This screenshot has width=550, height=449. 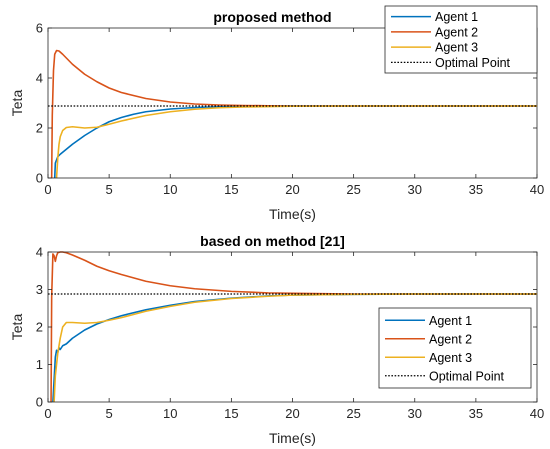 I want to click on legend-box, so click(x=455, y=348).